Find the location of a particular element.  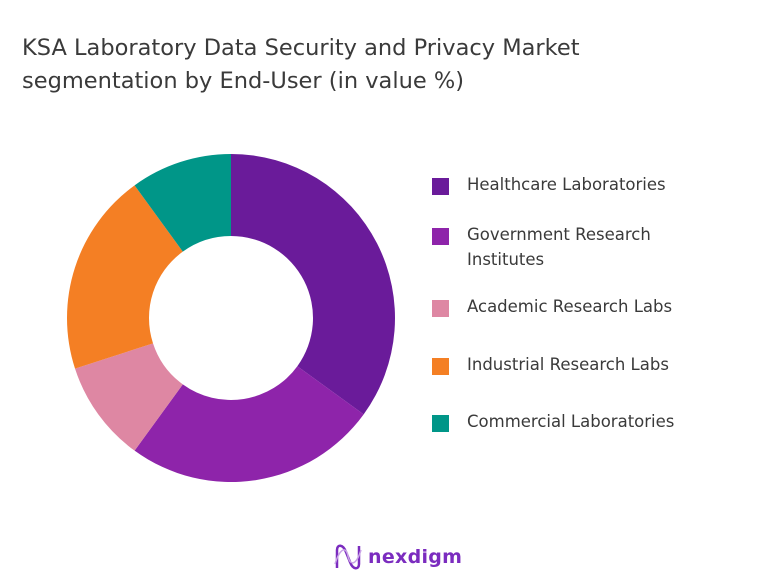

donut-slice-healthcare-laboratories is located at coordinates (313, 284).